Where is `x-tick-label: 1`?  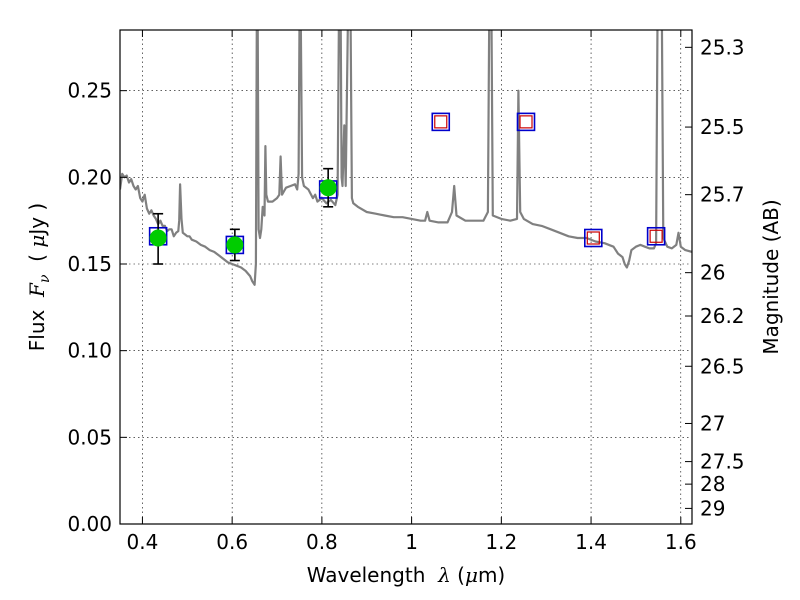
x-tick-label: 1 is located at coordinates (411, 542).